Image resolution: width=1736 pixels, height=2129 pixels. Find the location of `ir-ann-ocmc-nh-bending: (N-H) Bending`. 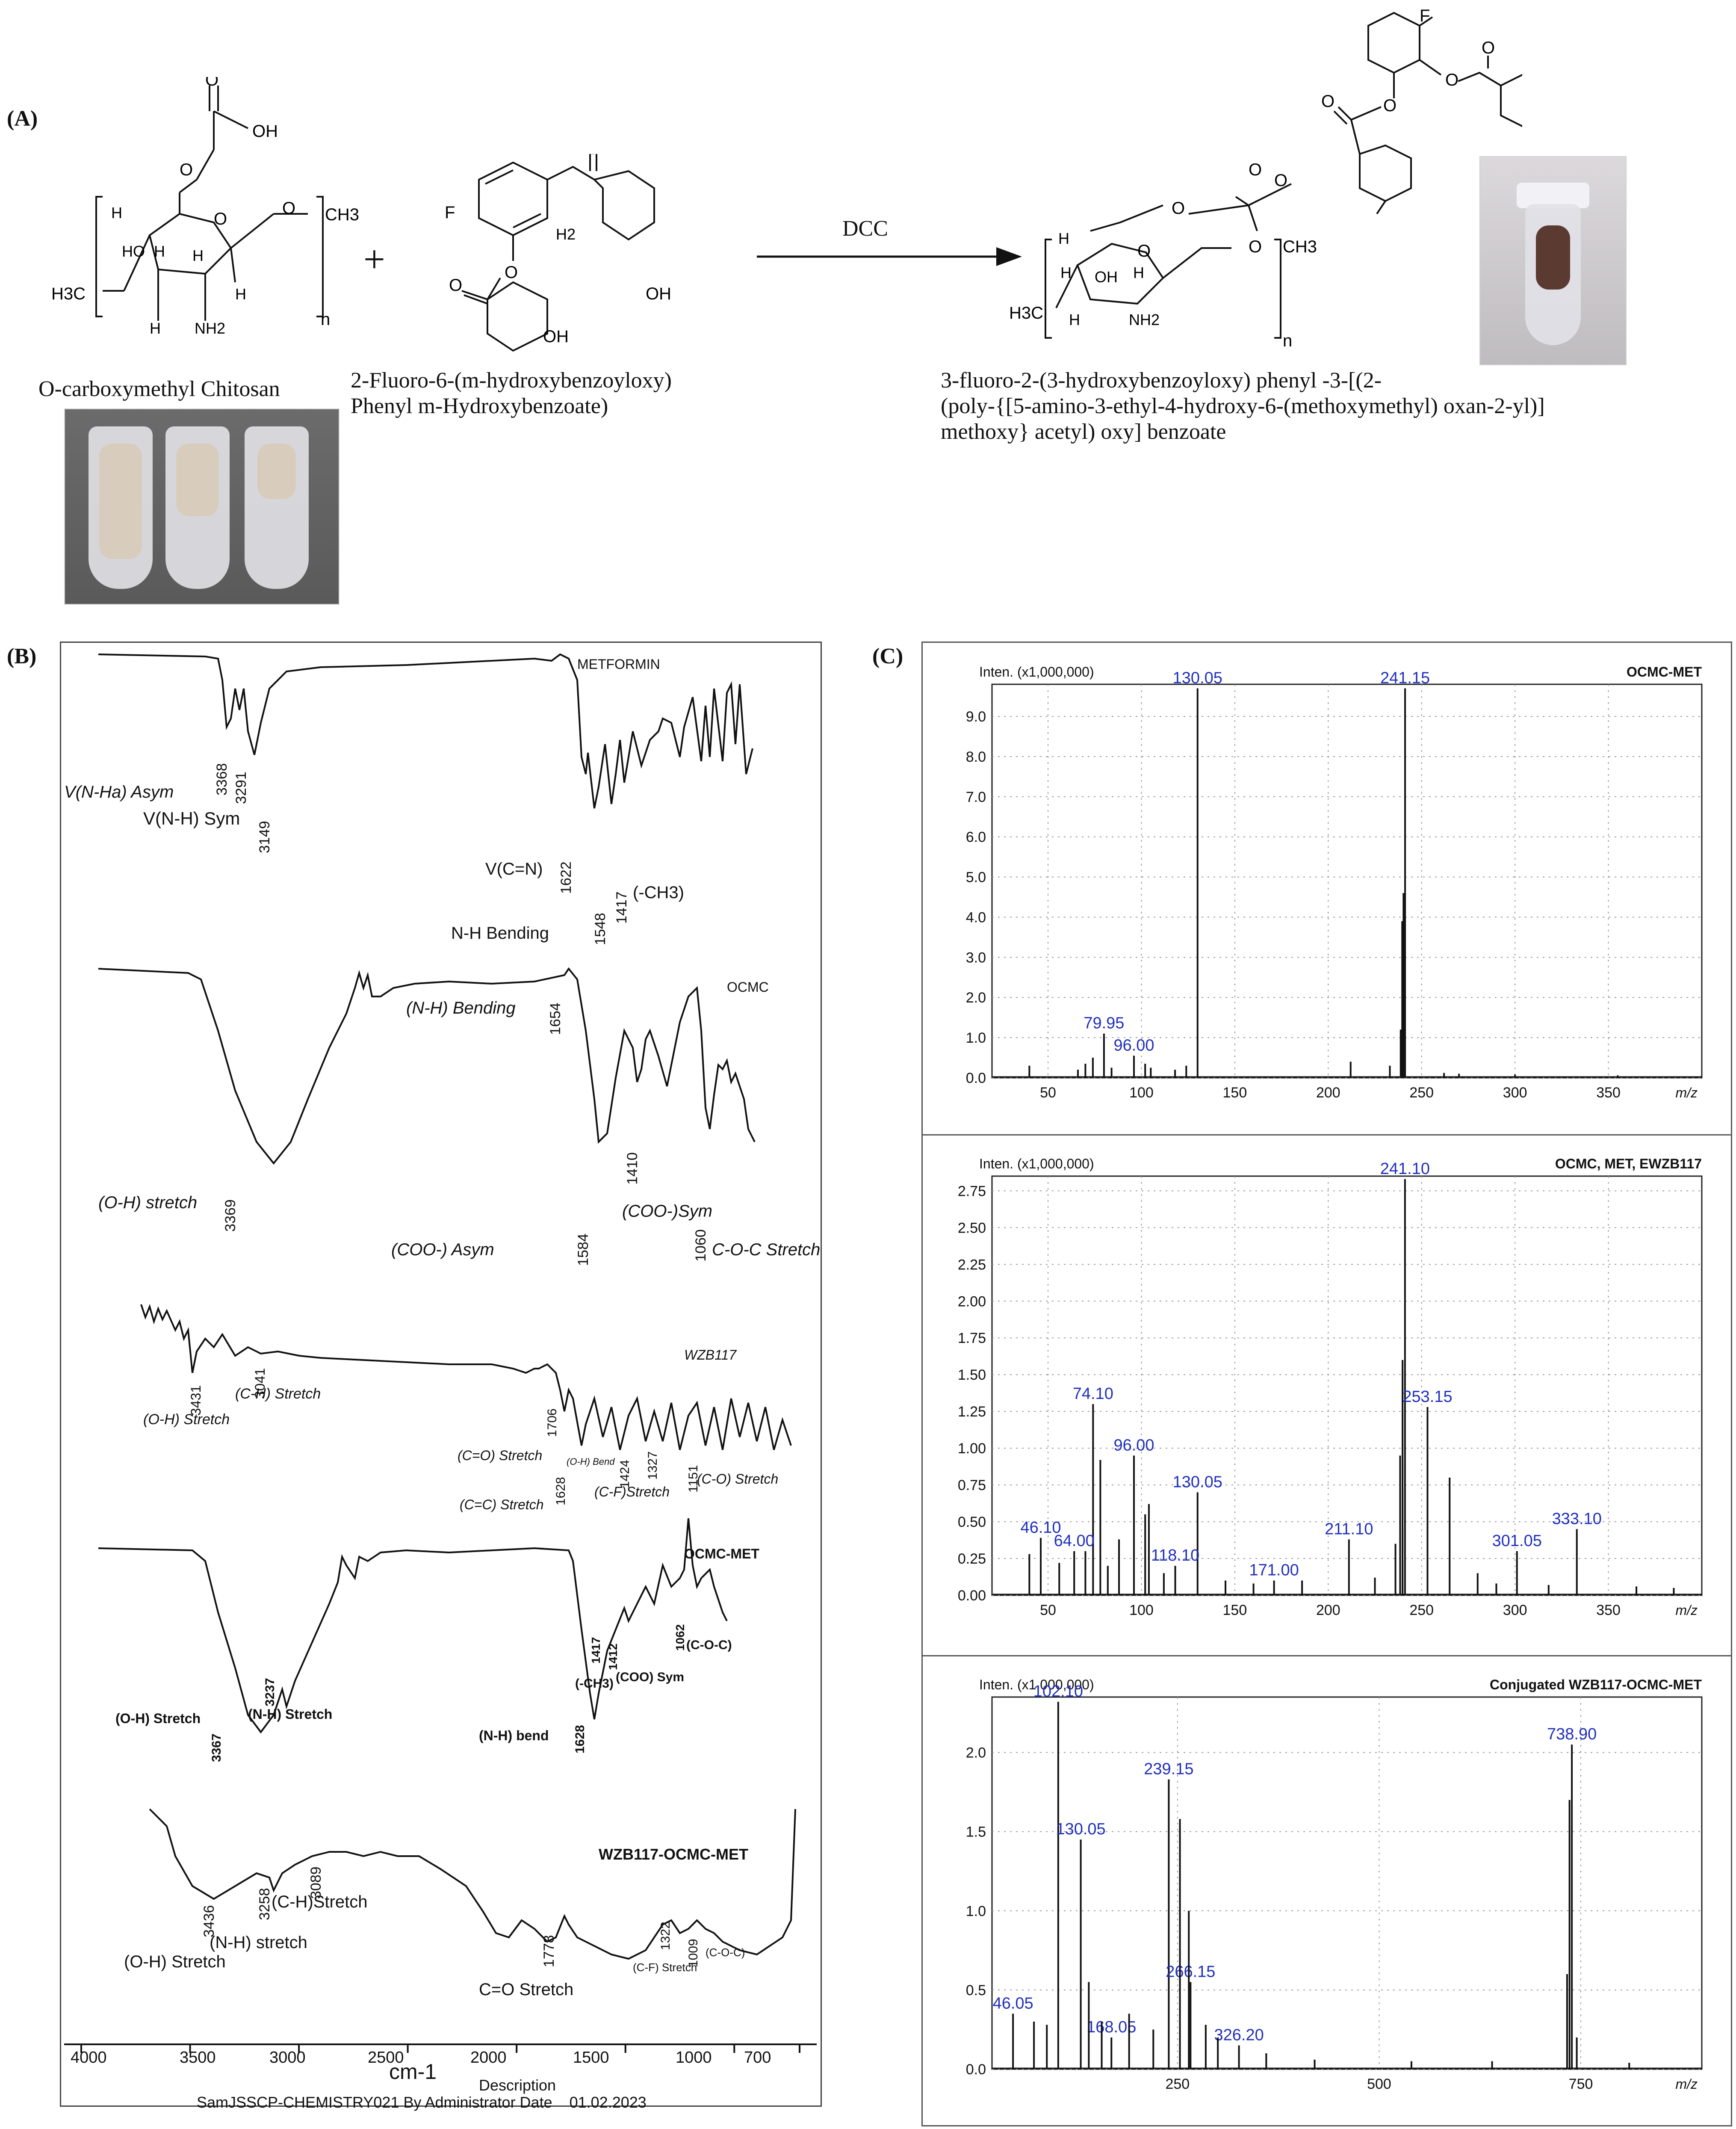

ir-ann-ocmc-nh-bending: (N-H) Bending is located at coordinates (461, 1008).